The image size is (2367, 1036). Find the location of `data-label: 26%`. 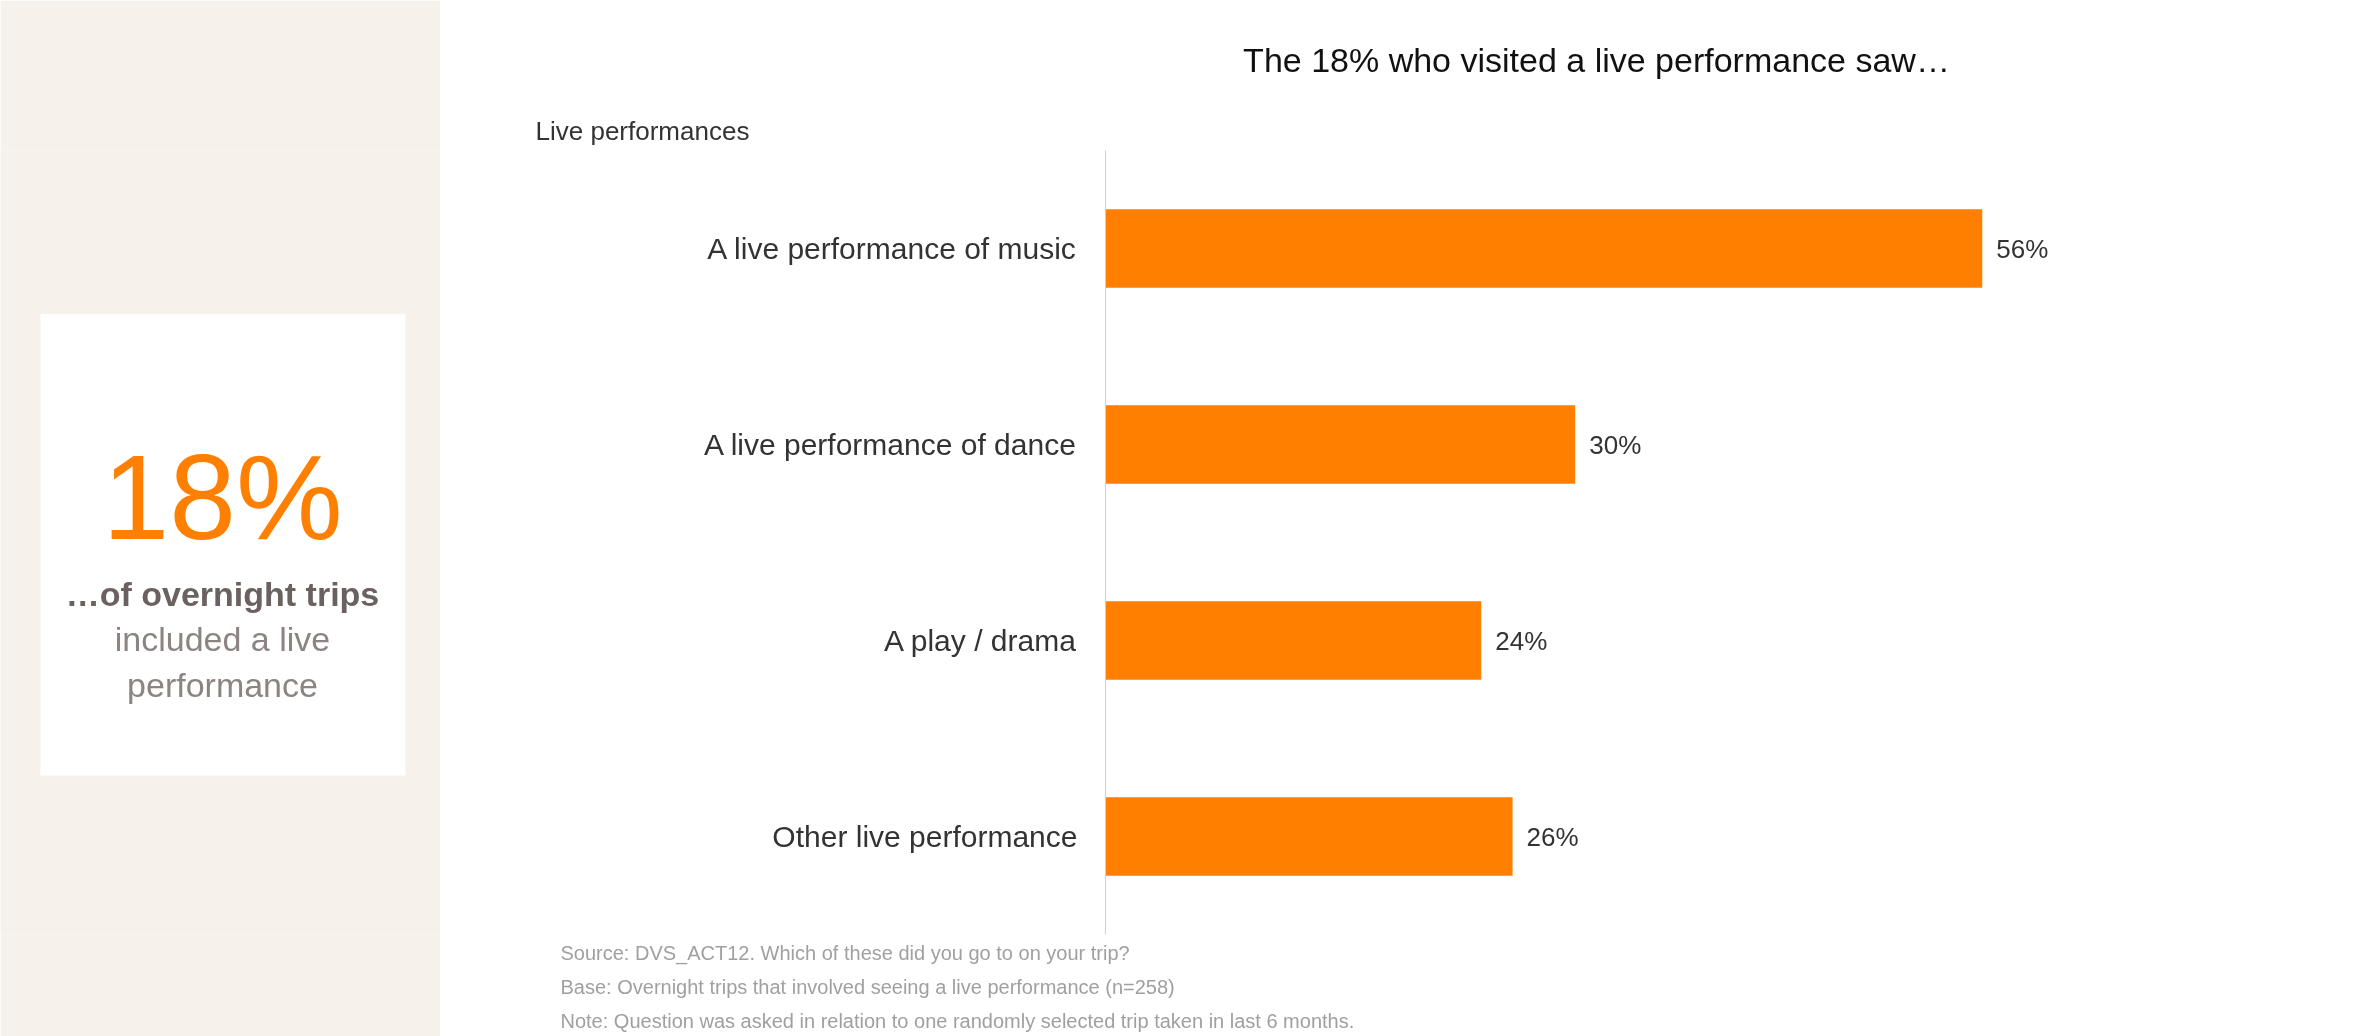

data-label: 26% is located at coordinates (1552, 836).